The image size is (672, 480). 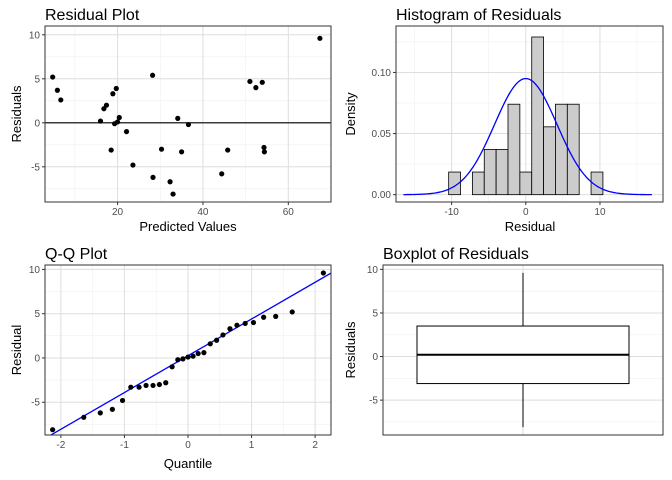 I want to click on histogram-x-axis-label: Residual, so click(x=530, y=226).